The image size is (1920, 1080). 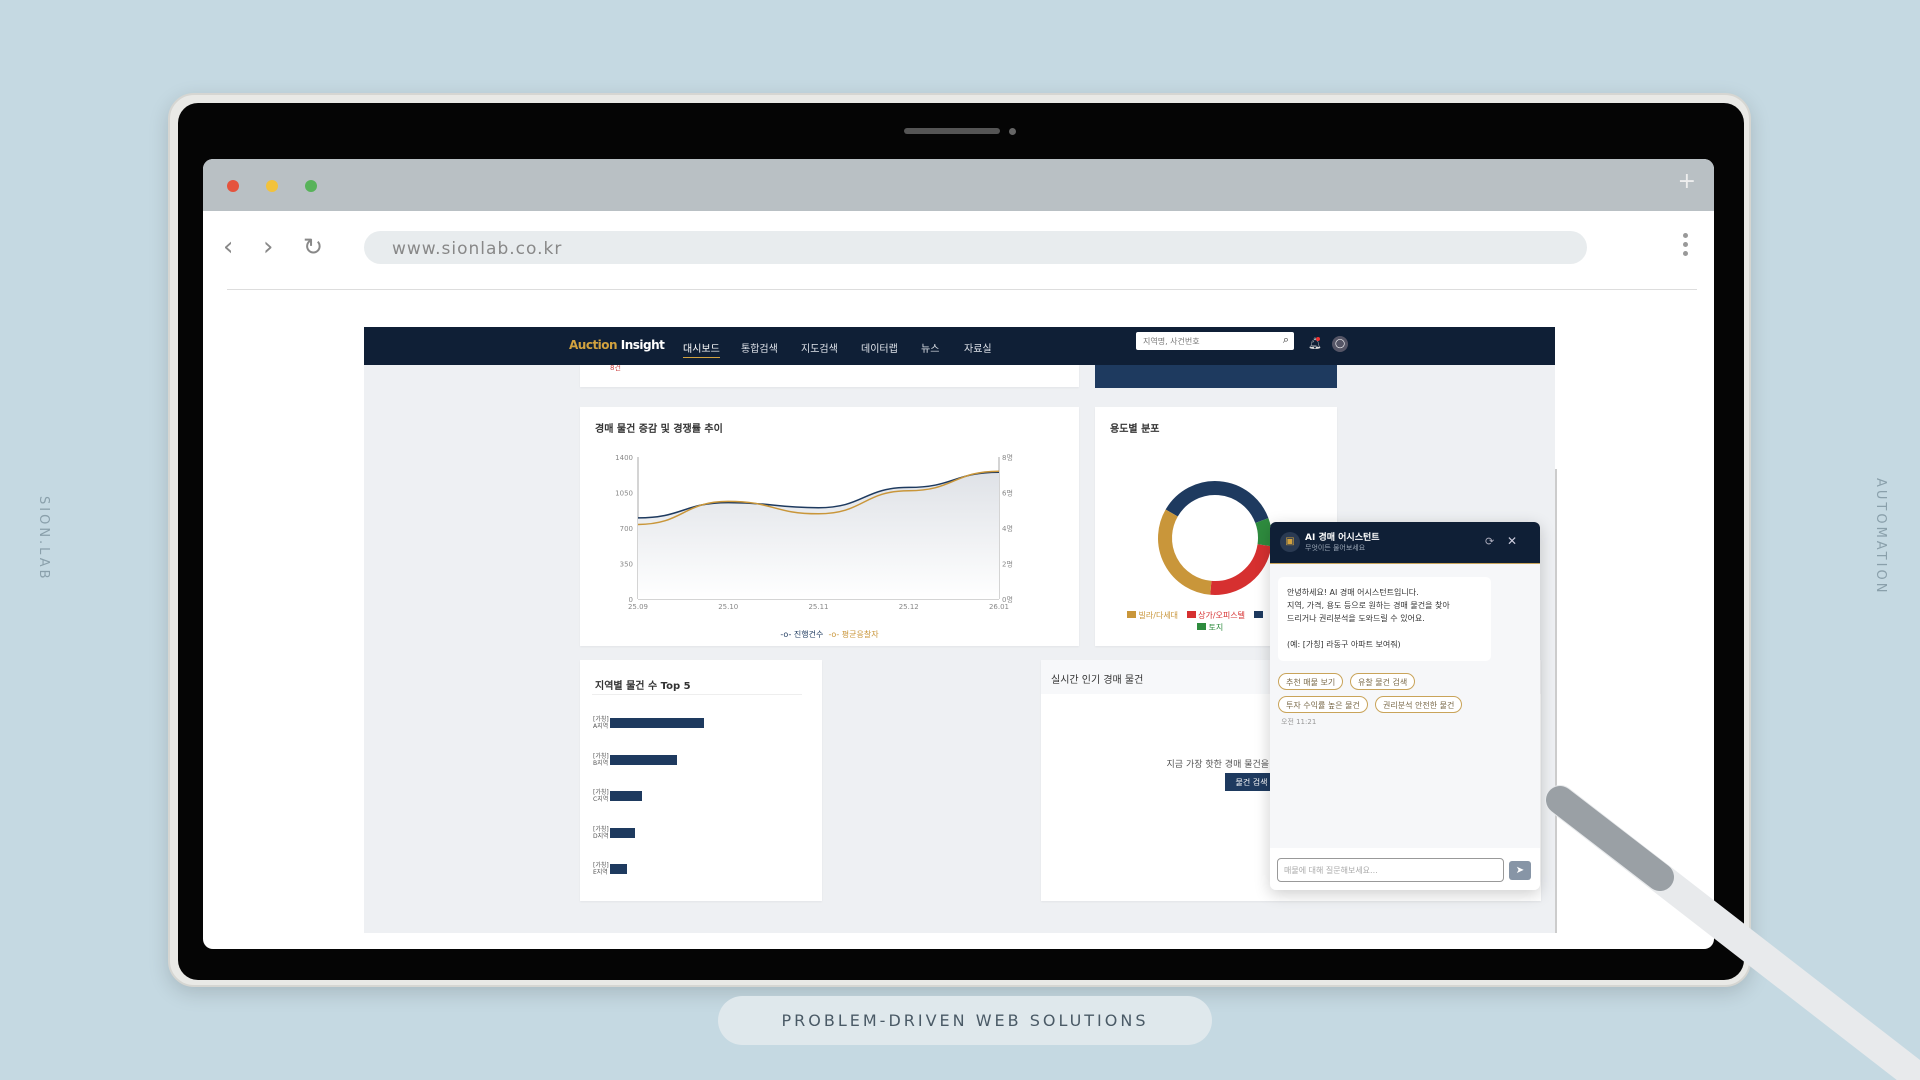 I want to click on summary-panel-partial, so click(x=1216, y=376).